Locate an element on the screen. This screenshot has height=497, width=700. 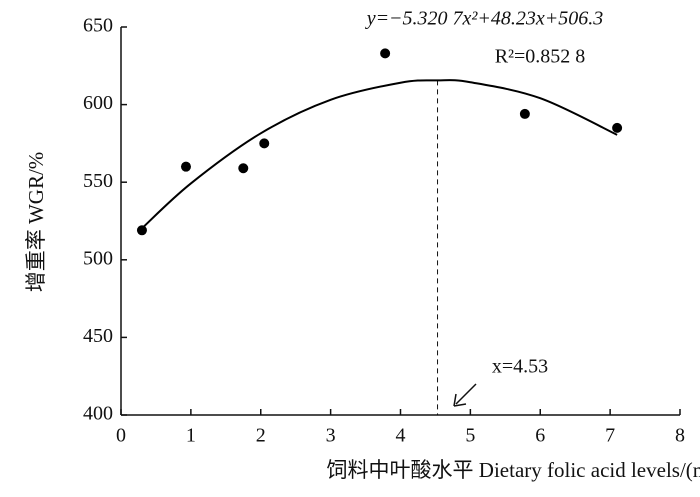
equation: y=−5.320 7x²+48.23x+506.3 is located at coordinates (484, 19).